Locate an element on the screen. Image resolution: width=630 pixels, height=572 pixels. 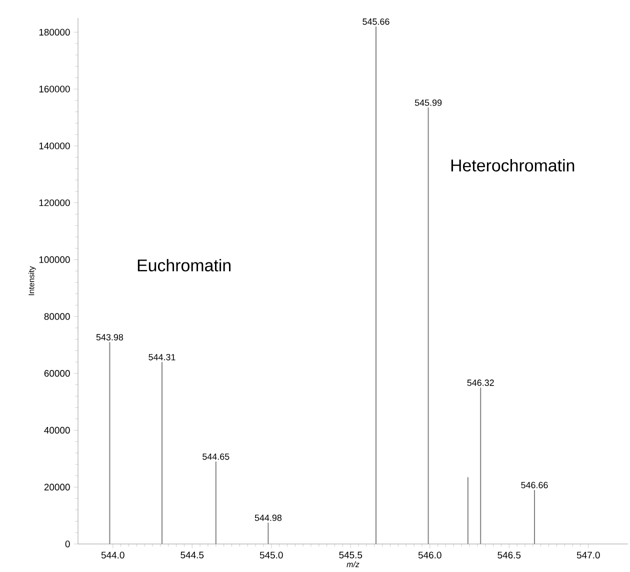
y-tick-label: 80000 is located at coordinates (57, 316).